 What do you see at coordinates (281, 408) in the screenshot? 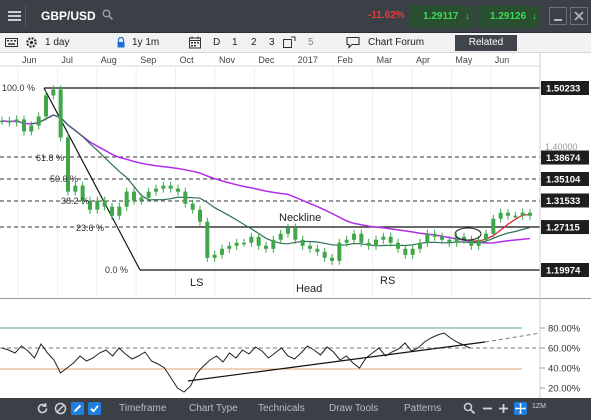
I see `tab-technicals: Technicals` at bounding box center [281, 408].